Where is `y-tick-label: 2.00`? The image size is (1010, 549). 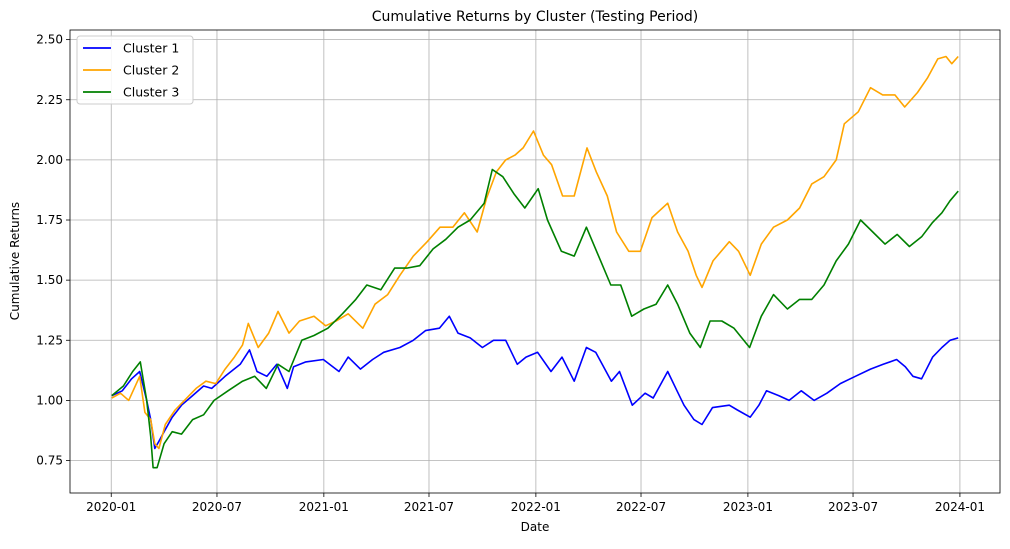
y-tick-label: 2.00 is located at coordinates (49, 160).